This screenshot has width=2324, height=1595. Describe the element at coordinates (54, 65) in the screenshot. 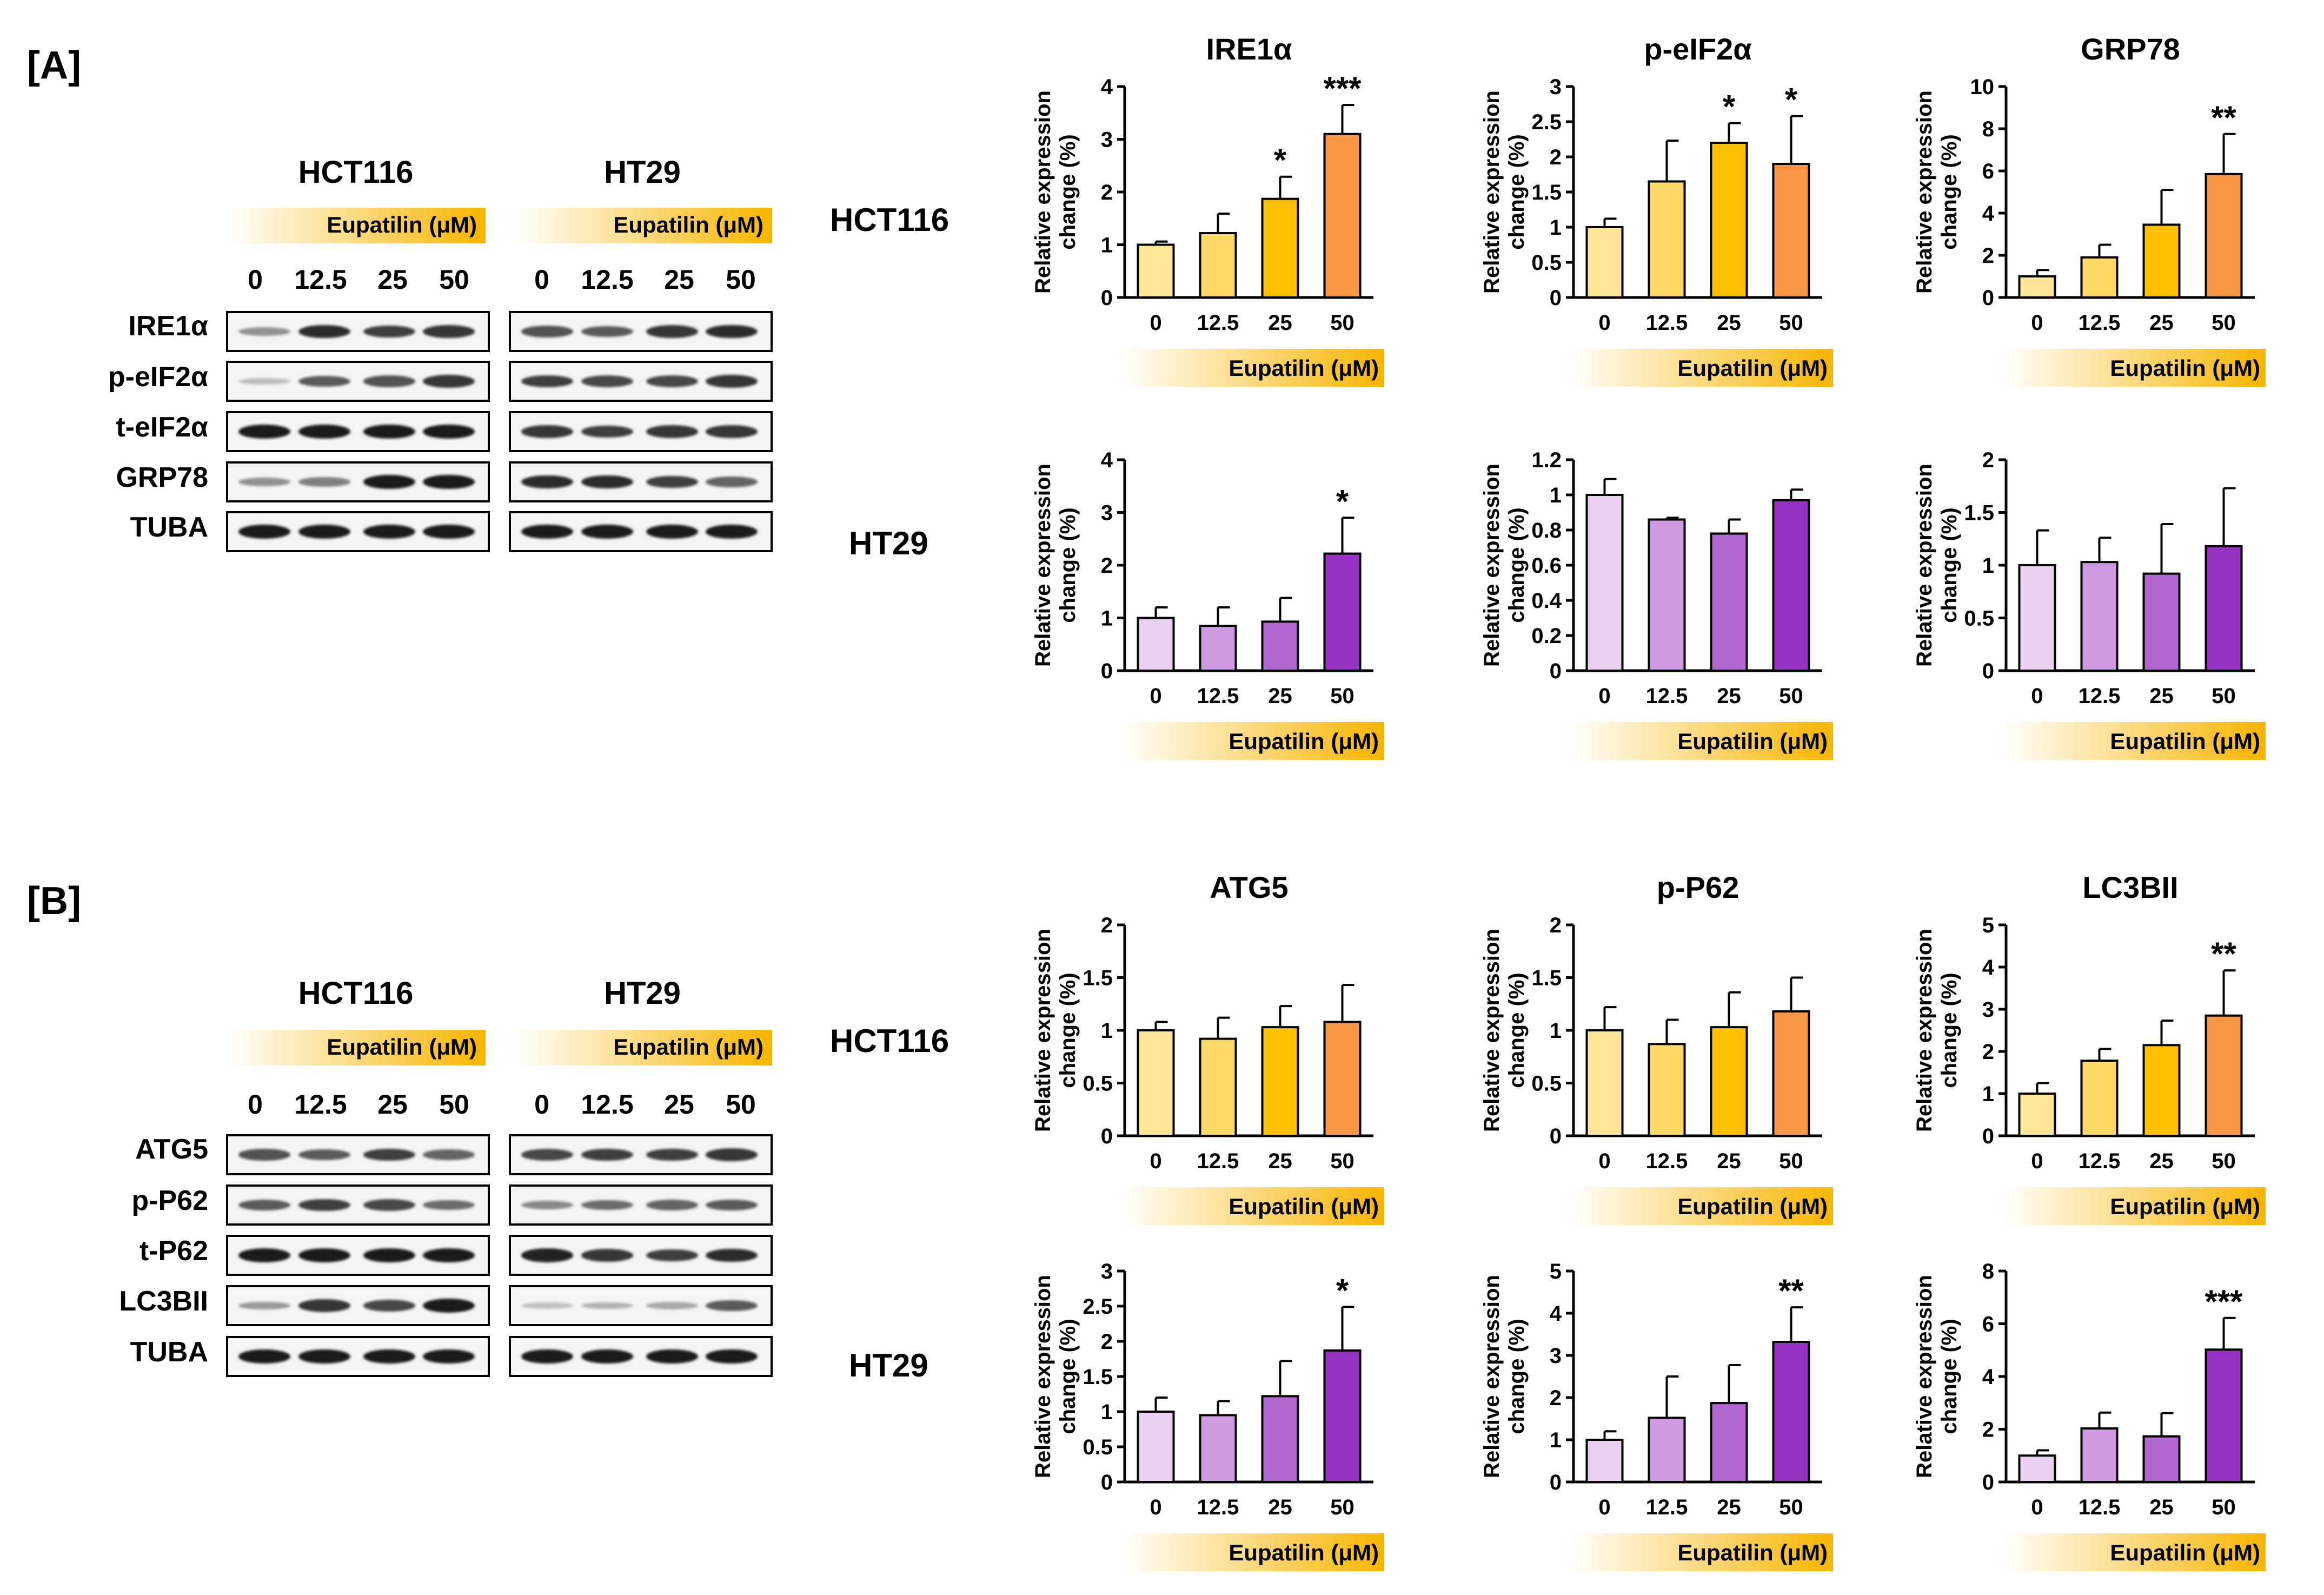

I see `panel-label-a: [A]` at that location.